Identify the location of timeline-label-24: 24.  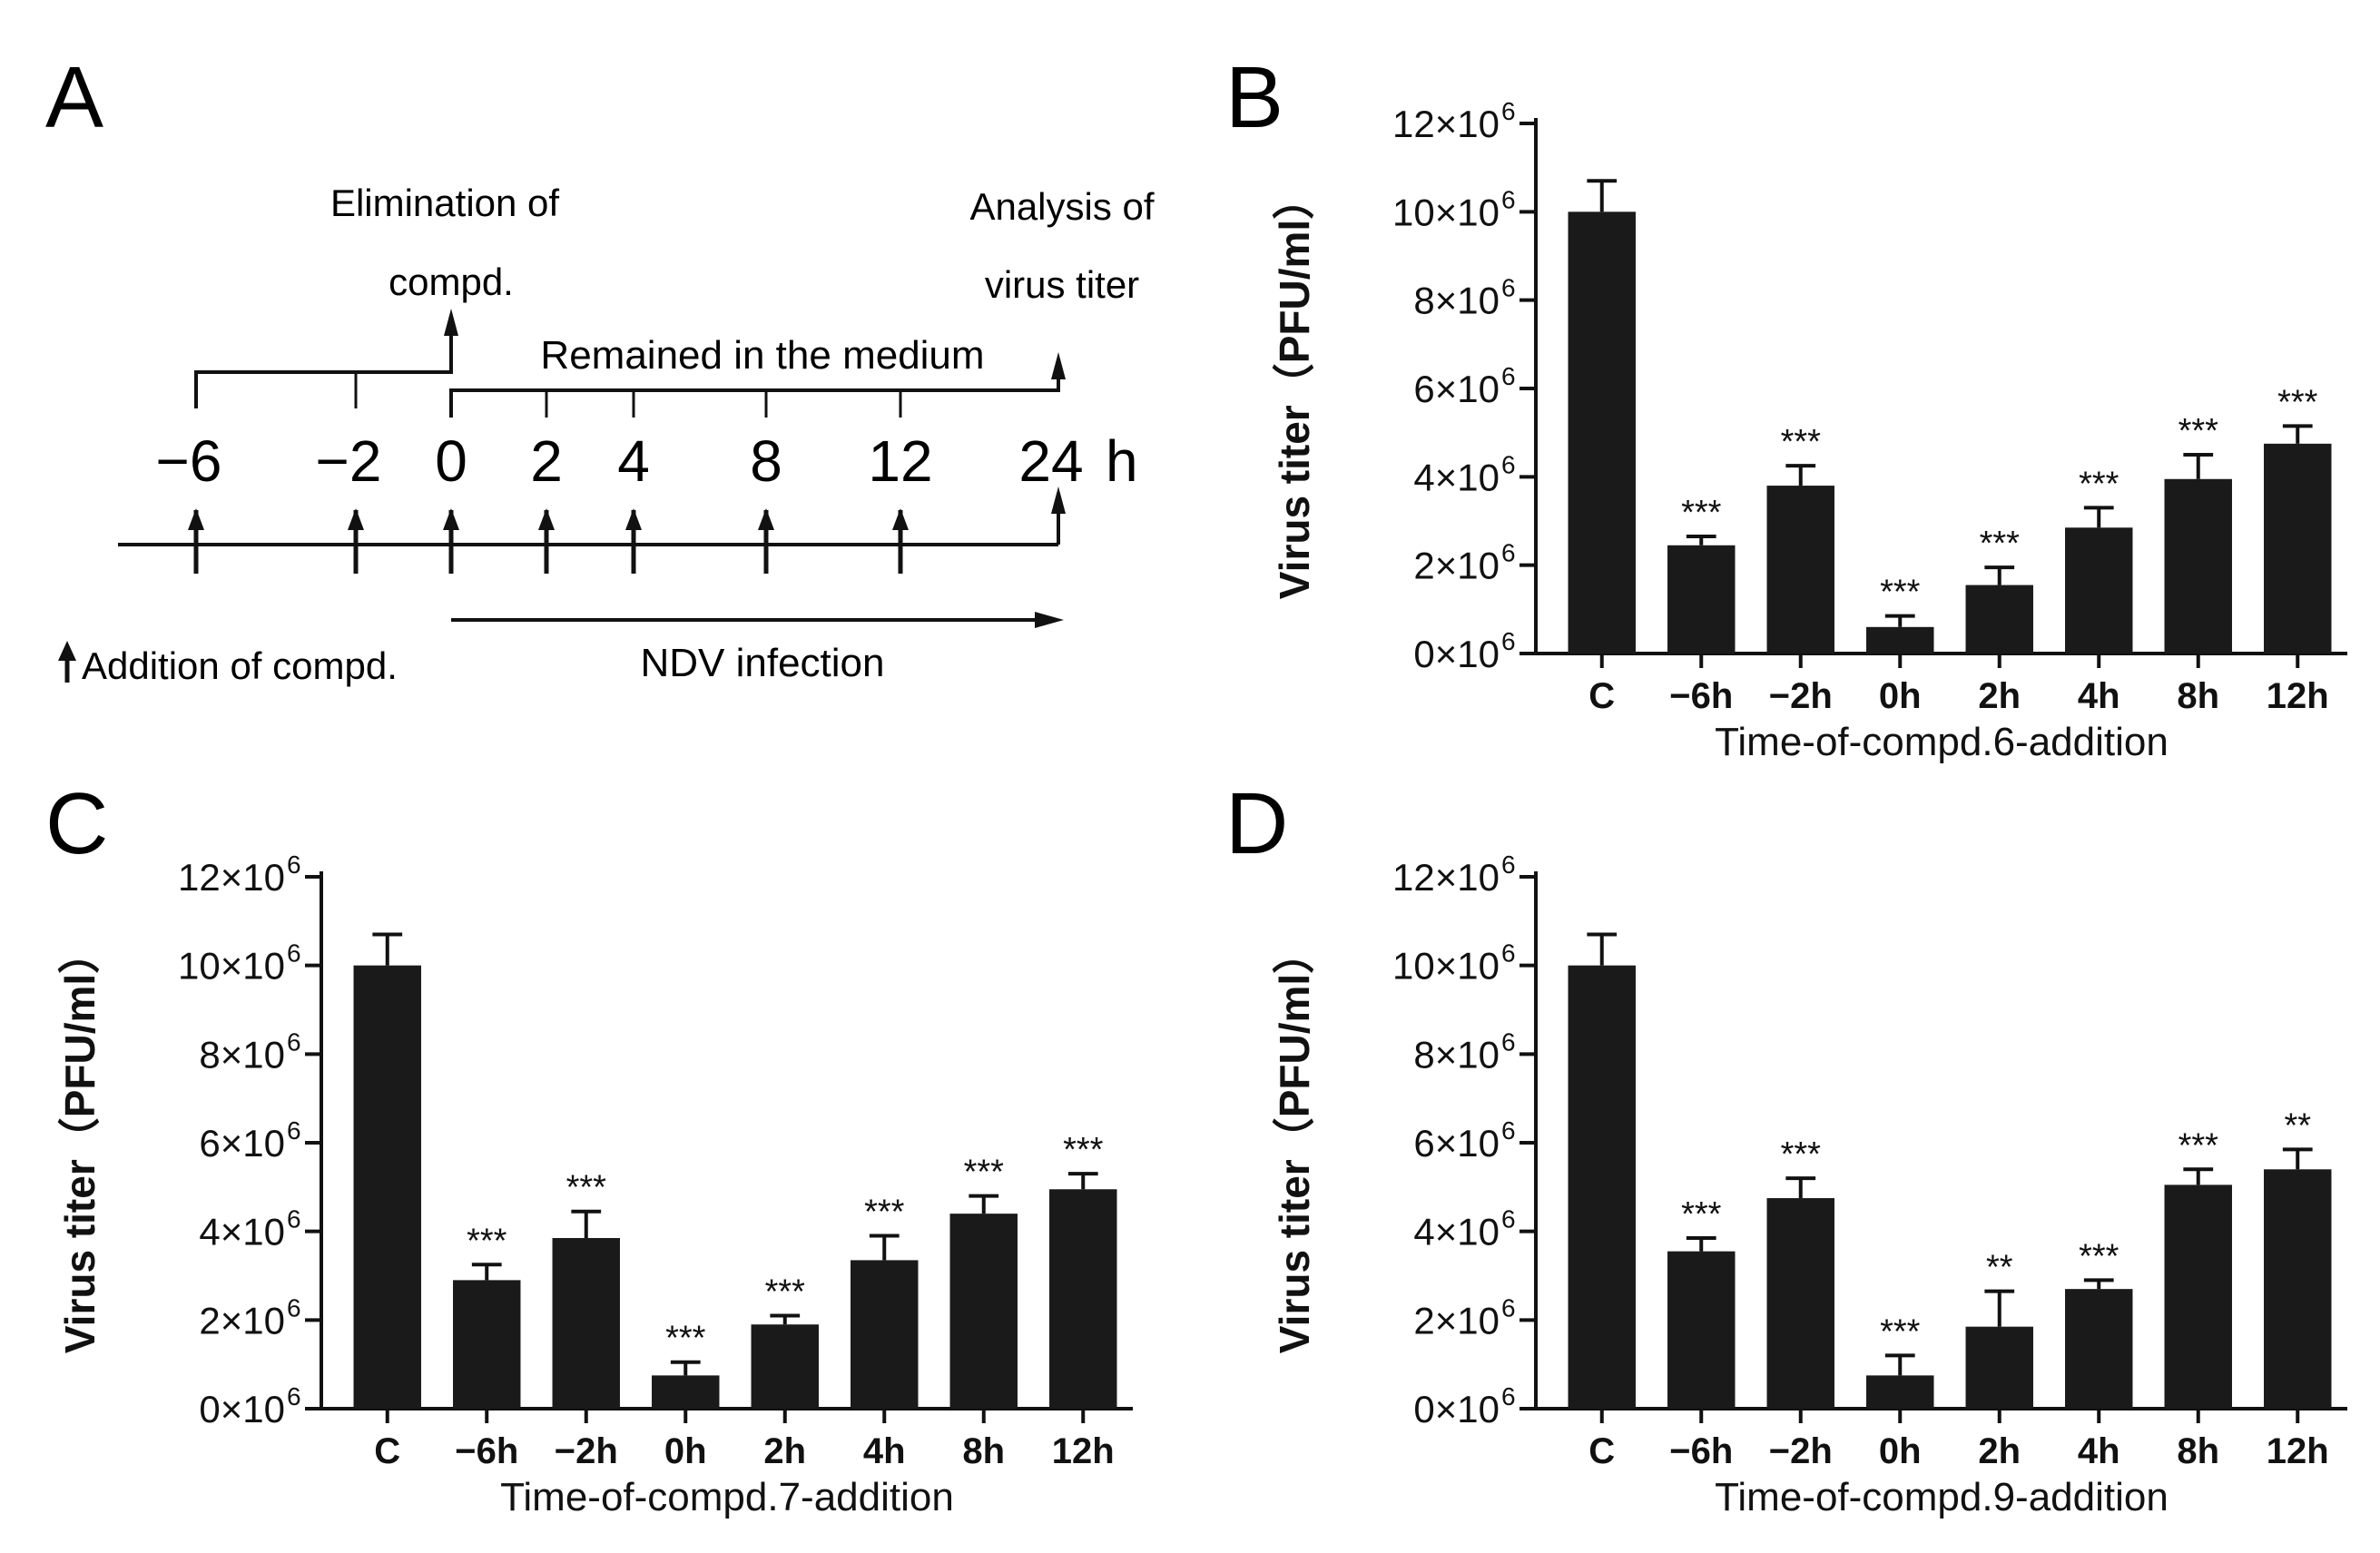
(1050, 461).